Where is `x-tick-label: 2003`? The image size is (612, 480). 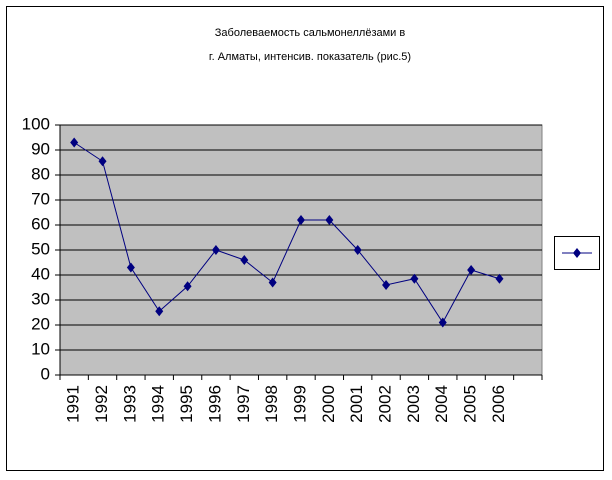
x-tick-label: 2003 is located at coordinates (413, 404).